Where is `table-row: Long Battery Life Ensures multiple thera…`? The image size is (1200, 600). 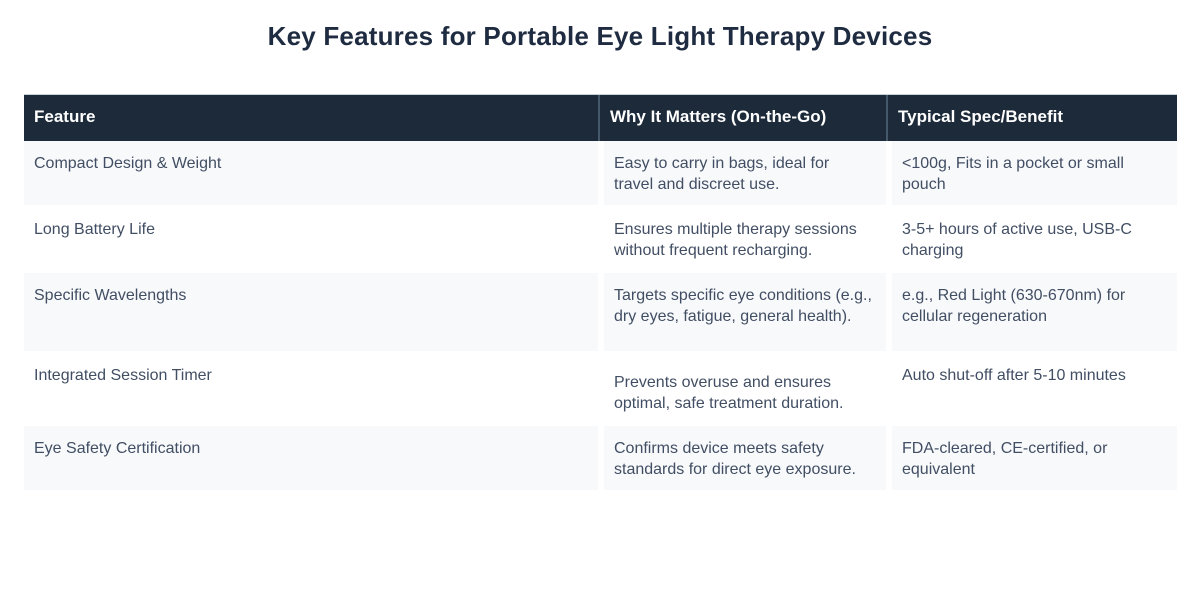
table-row: Long Battery Life Ensures multiple thera… is located at coordinates (600, 238).